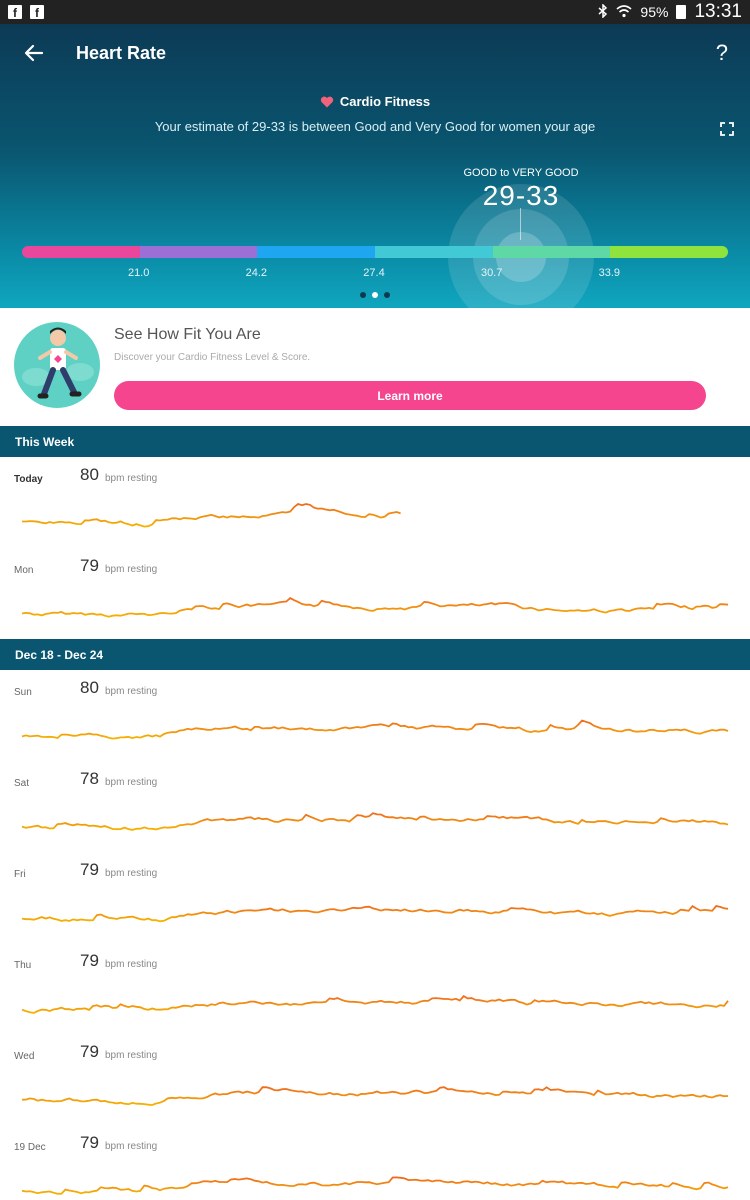 The width and height of the screenshot is (750, 1200). I want to click on meter-tick-label: 21.0, so click(138, 273).